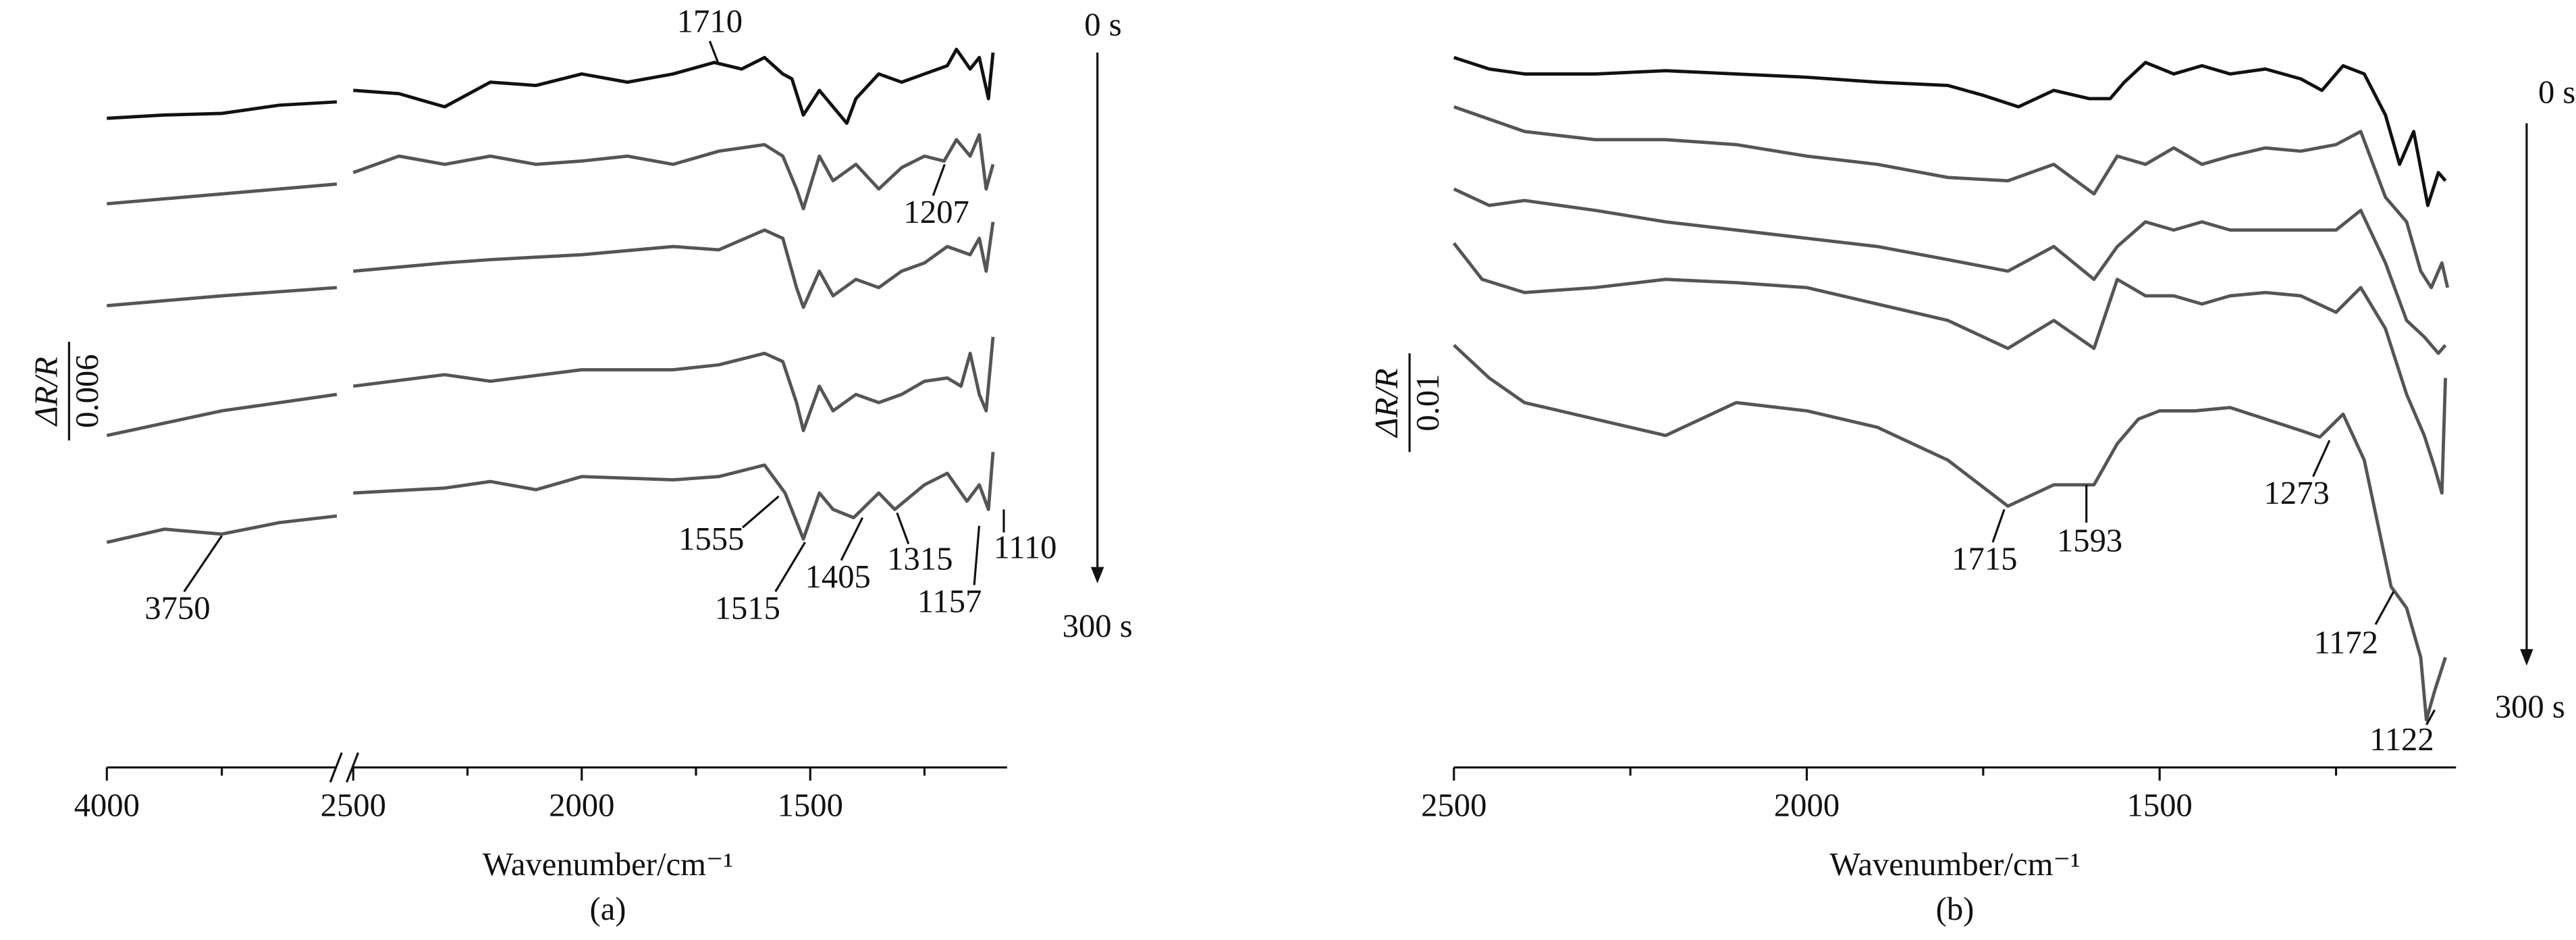 The height and width of the screenshot is (940, 2576). Describe the element at coordinates (1428, 403) in the screenshot. I see `scale-bar-value: 0.01` at that location.